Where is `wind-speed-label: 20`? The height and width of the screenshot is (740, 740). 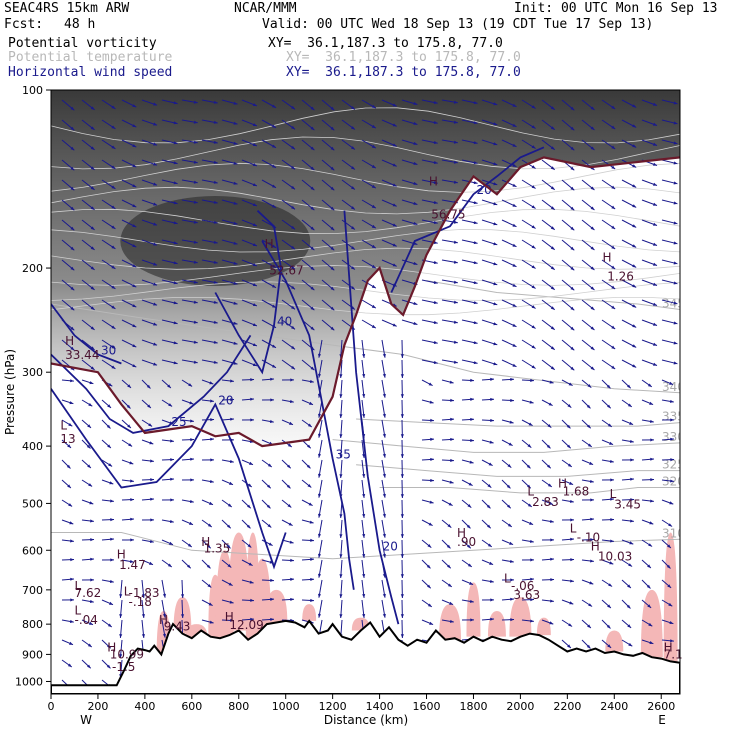
wind-speed-label: 20 is located at coordinates (390, 546).